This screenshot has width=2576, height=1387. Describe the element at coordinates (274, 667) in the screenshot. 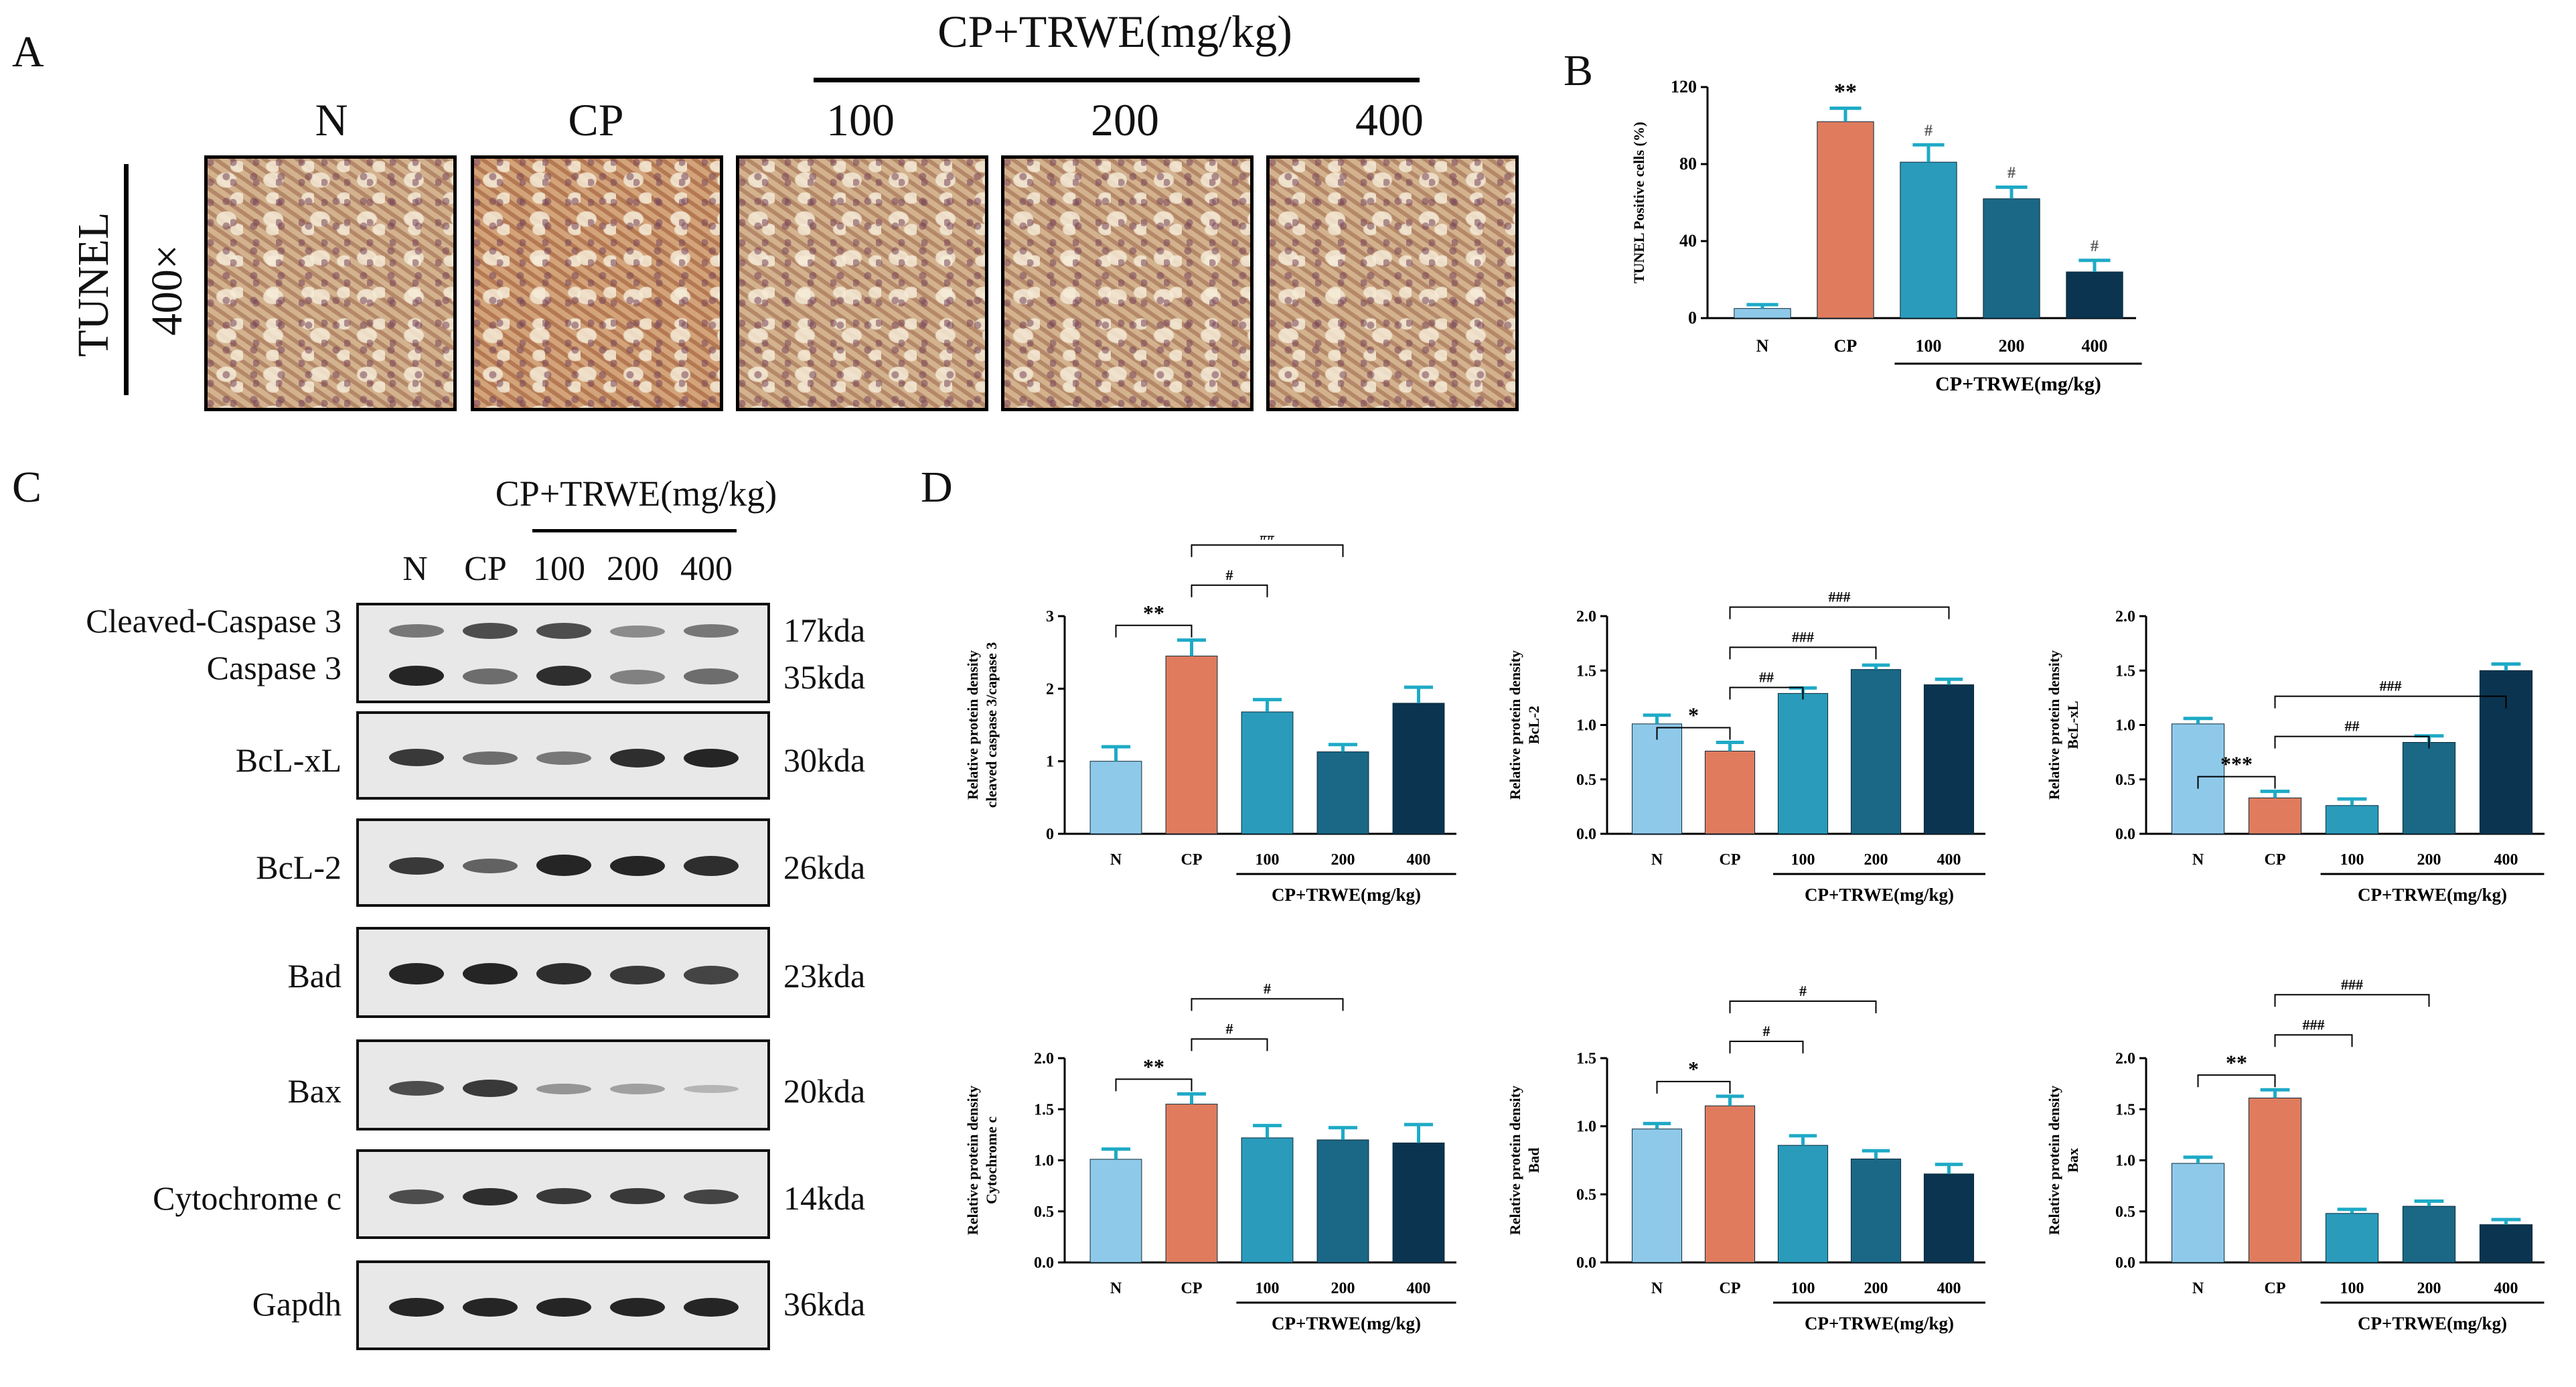

I see `blot-label-caspase3: Caspase 3` at that location.